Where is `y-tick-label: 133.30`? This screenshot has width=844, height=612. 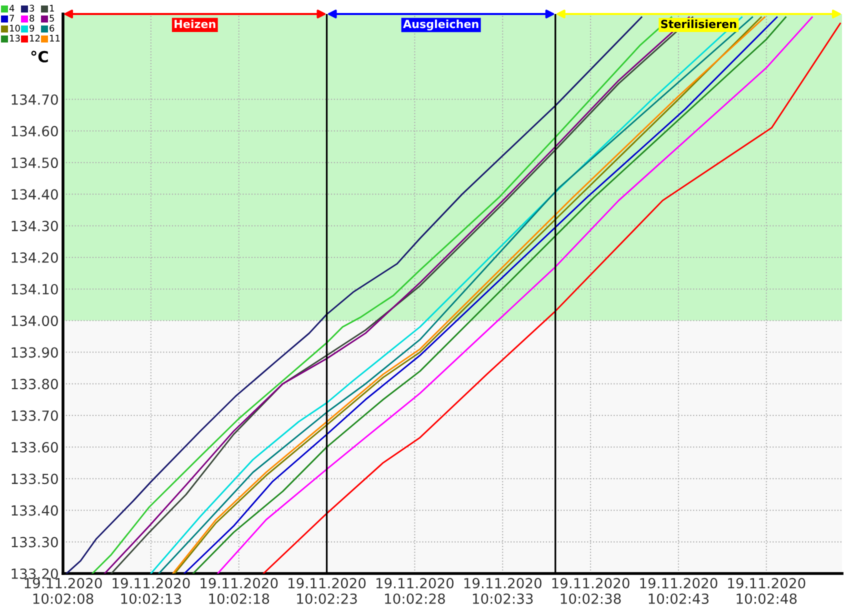 y-tick-label: 133.30 is located at coordinates (35, 542).